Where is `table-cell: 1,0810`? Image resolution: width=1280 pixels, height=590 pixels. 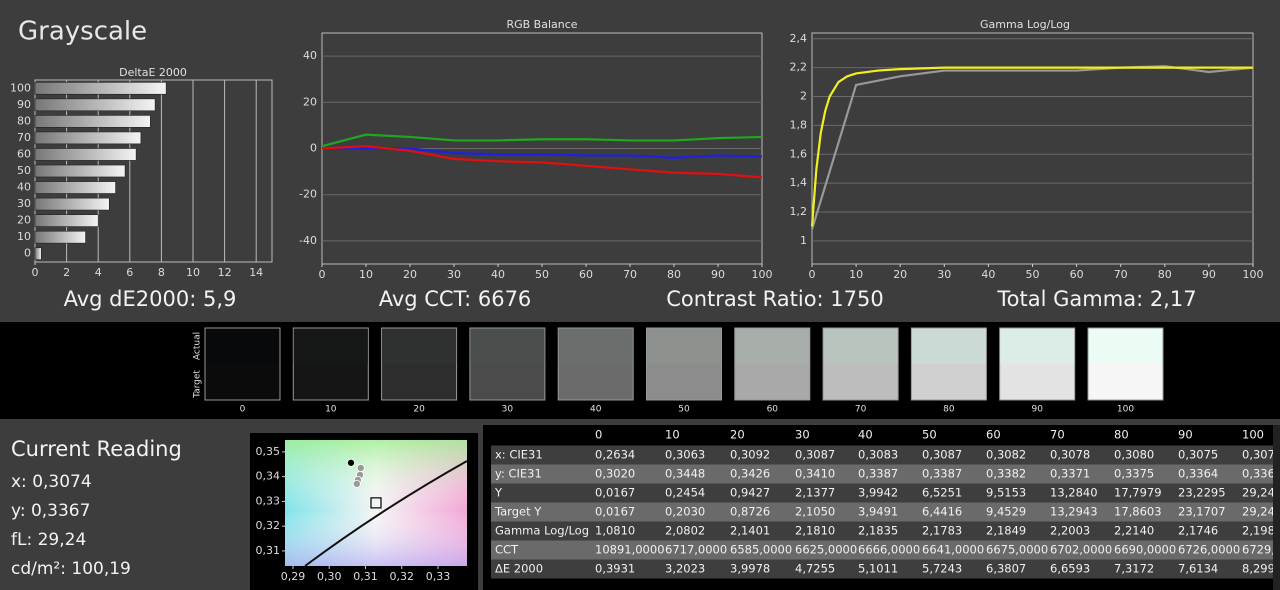 table-cell: 1,0810 is located at coordinates (615, 531).